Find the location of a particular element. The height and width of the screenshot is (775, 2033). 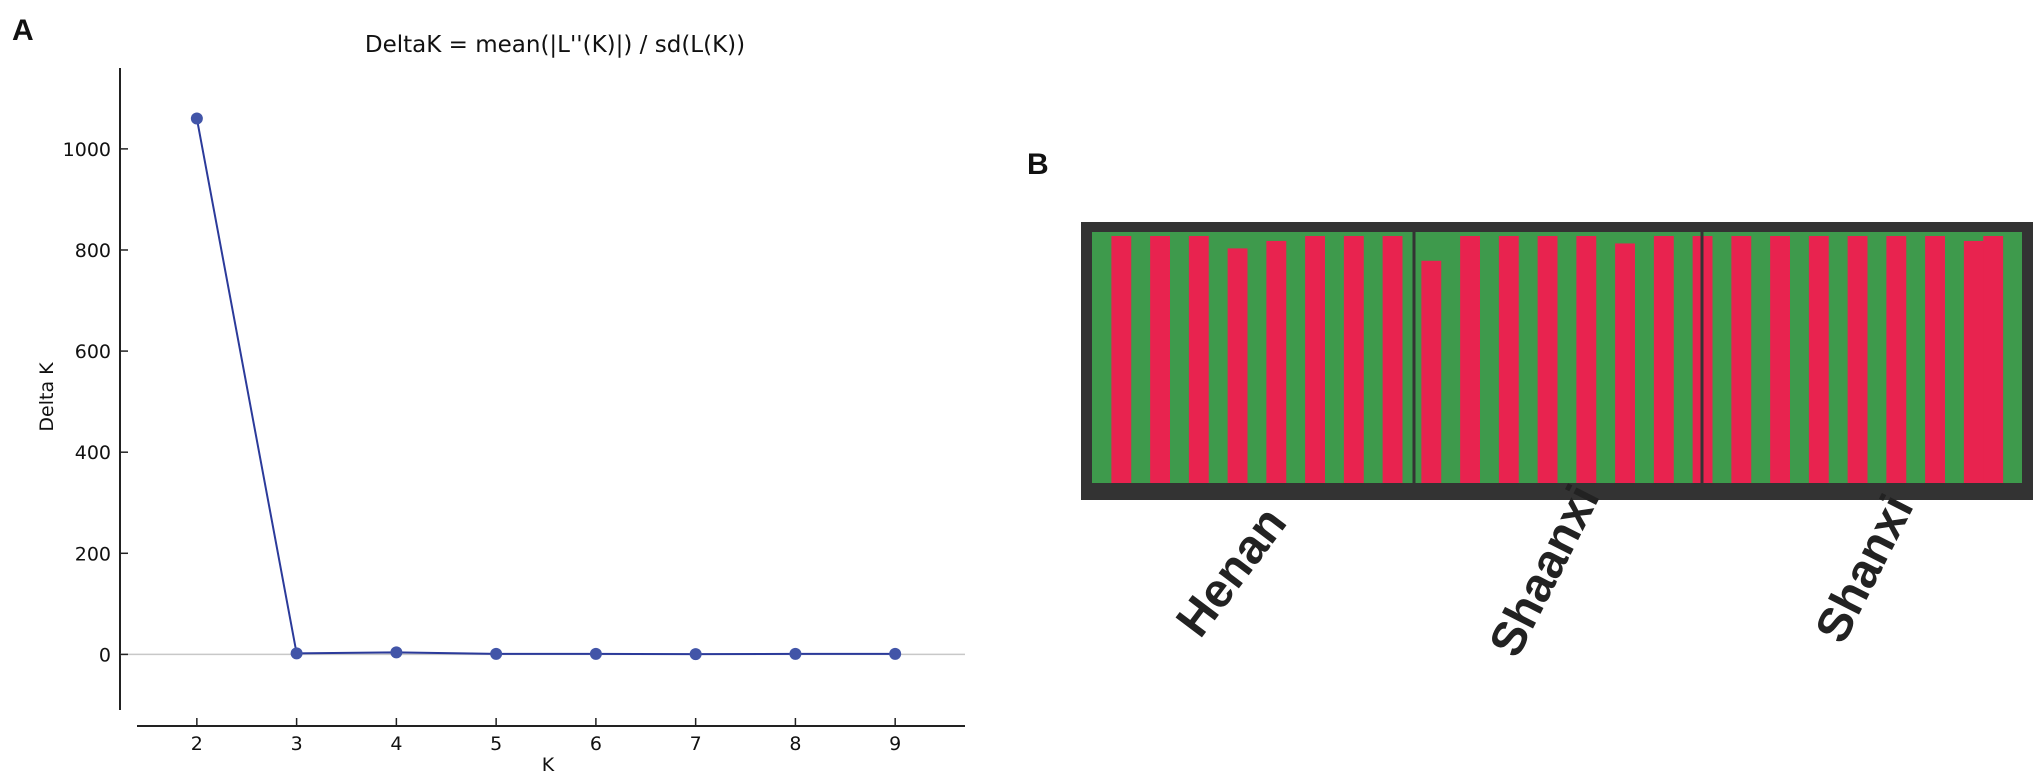

group-label-henan: Henan is located at coordinates (1231, 572).